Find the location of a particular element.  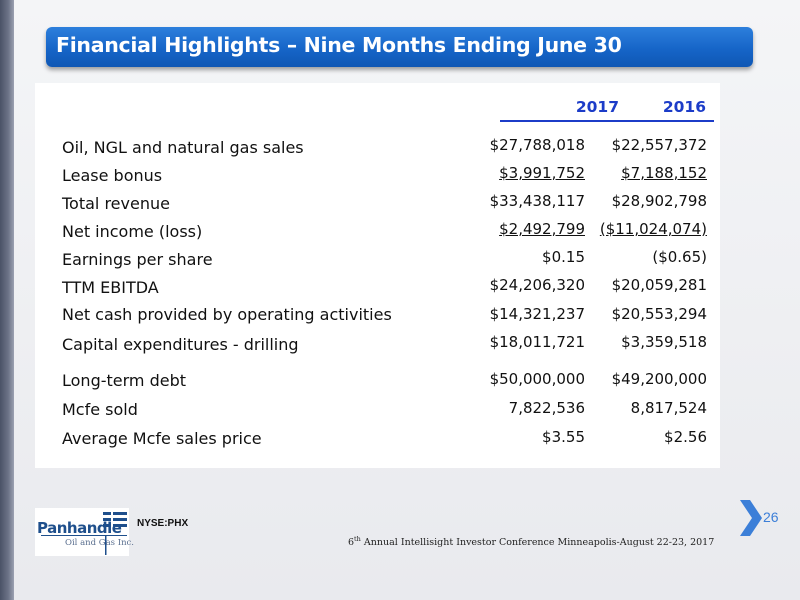

cell-2017: $14,321,237 is located at coordinates (537, 314).